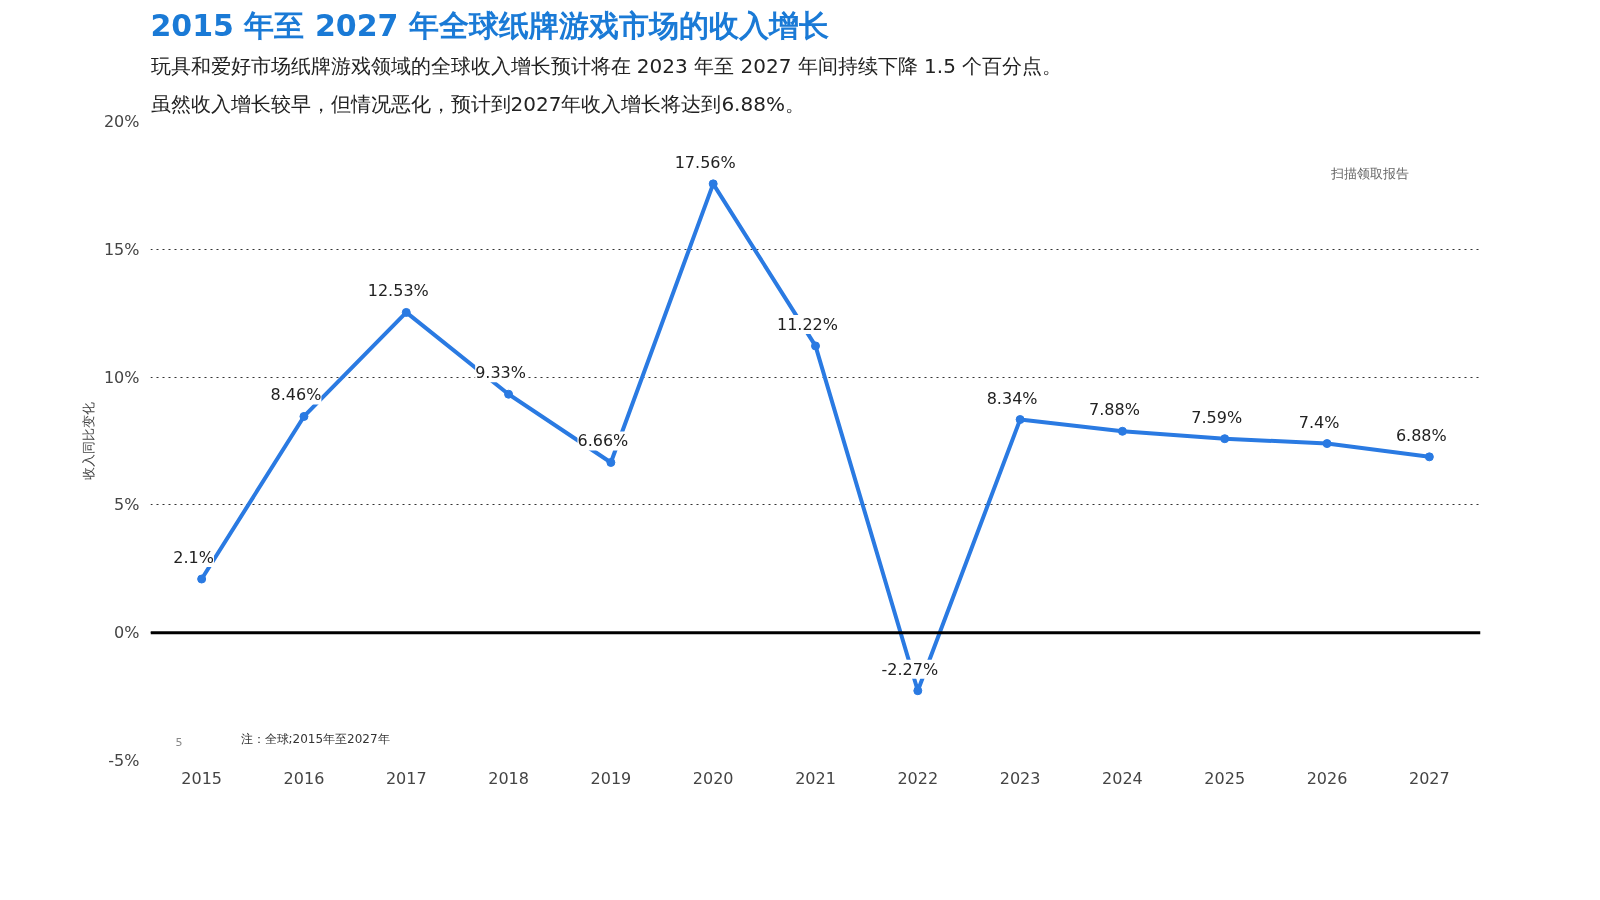  What do you see at coordinates (508, 778) in the screenshot?
I see `x-tick-label: 2018` at bounding box center [508, 778].